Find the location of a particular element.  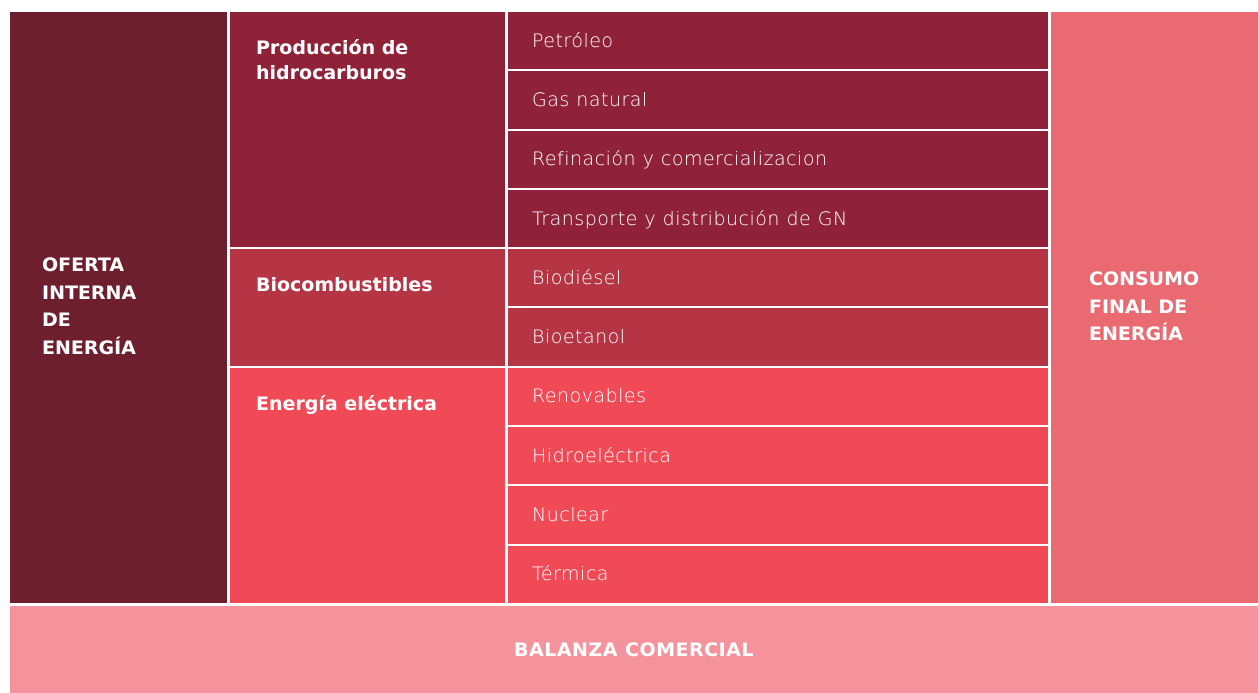

item: Nuclear is located at coordinates (778, 515).